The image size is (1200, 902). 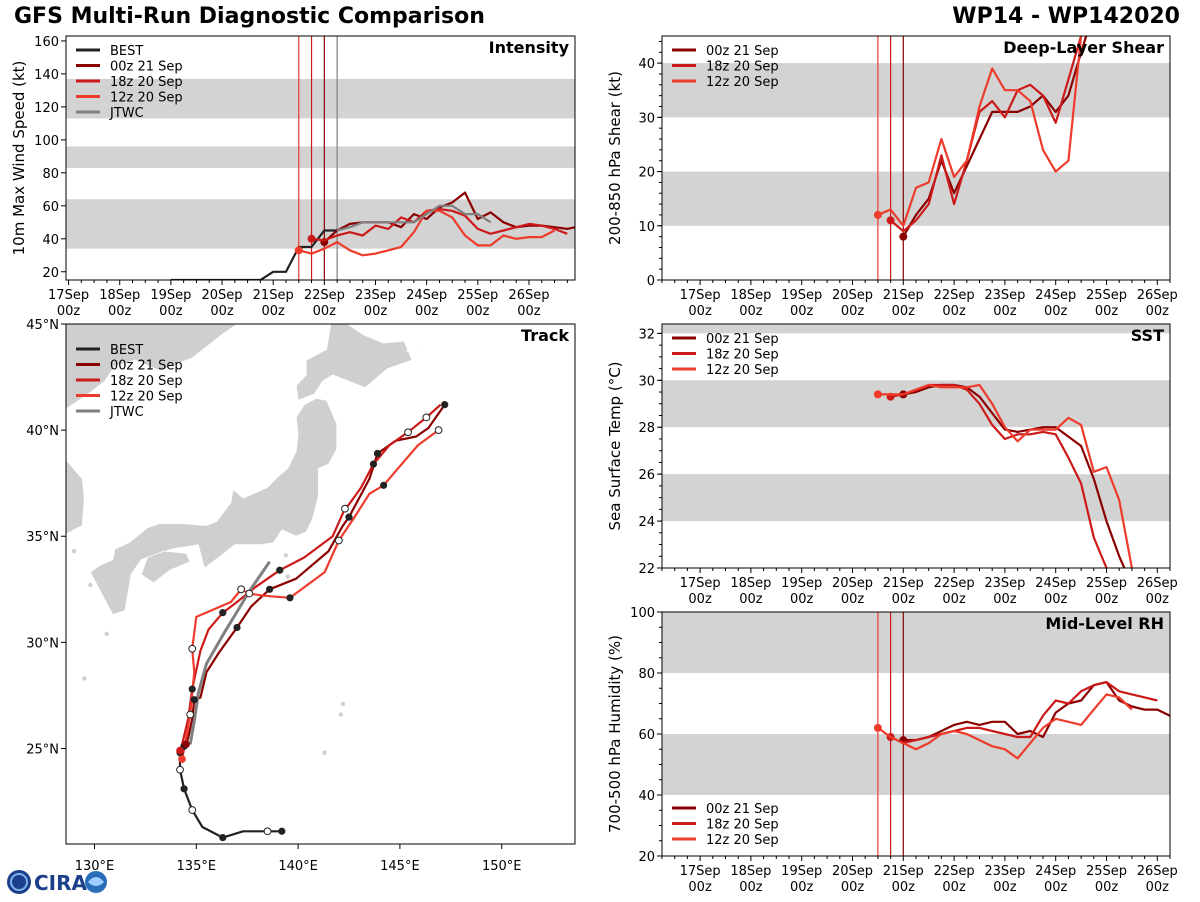 I want to click on sst-ylabel: Sea Surface Temp (°C), so click(x=615, y=445).